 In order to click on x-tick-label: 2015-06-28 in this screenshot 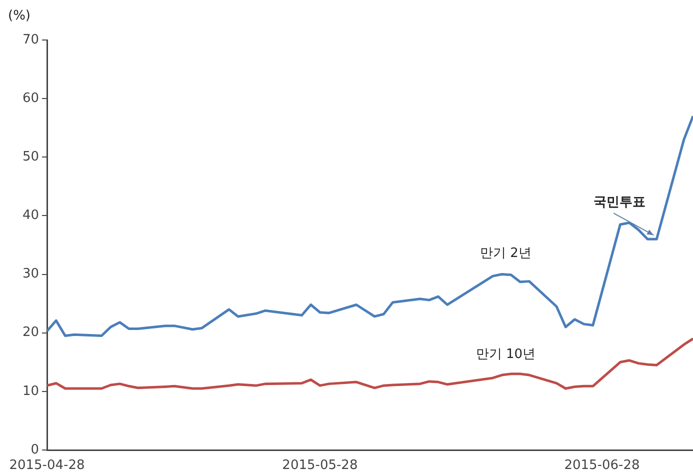, I will do `click(602, 466)`.